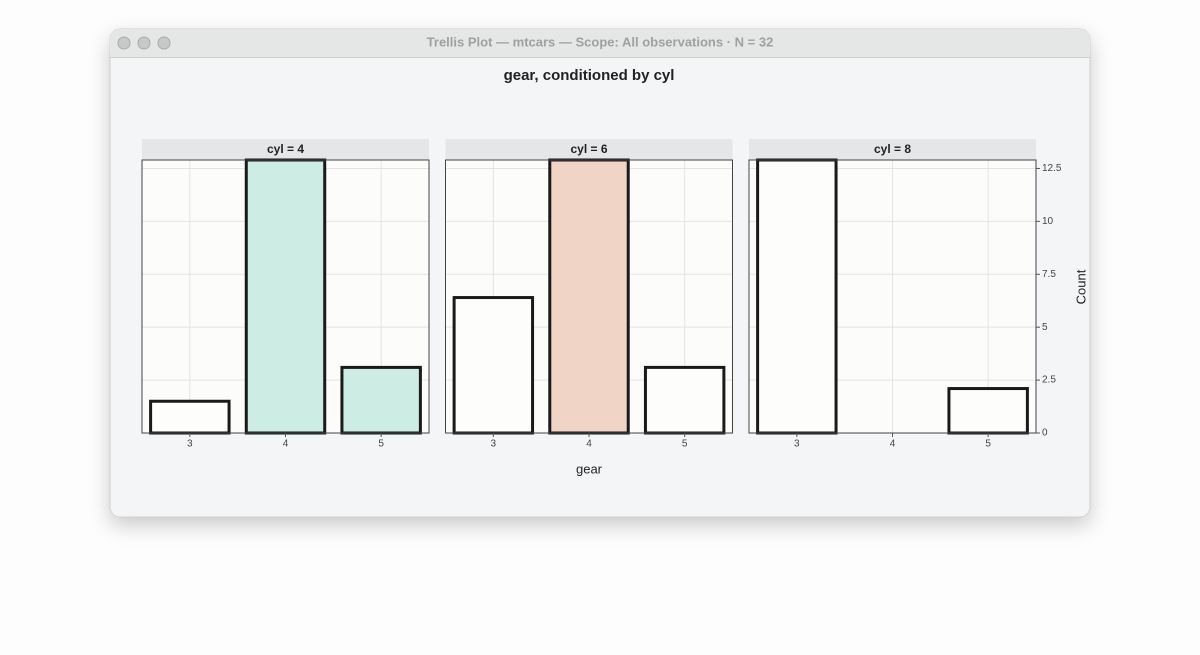 This screenshot has width=1200, height=655. I want to click on y-tick-label: 12.5, so click(1052, 168).